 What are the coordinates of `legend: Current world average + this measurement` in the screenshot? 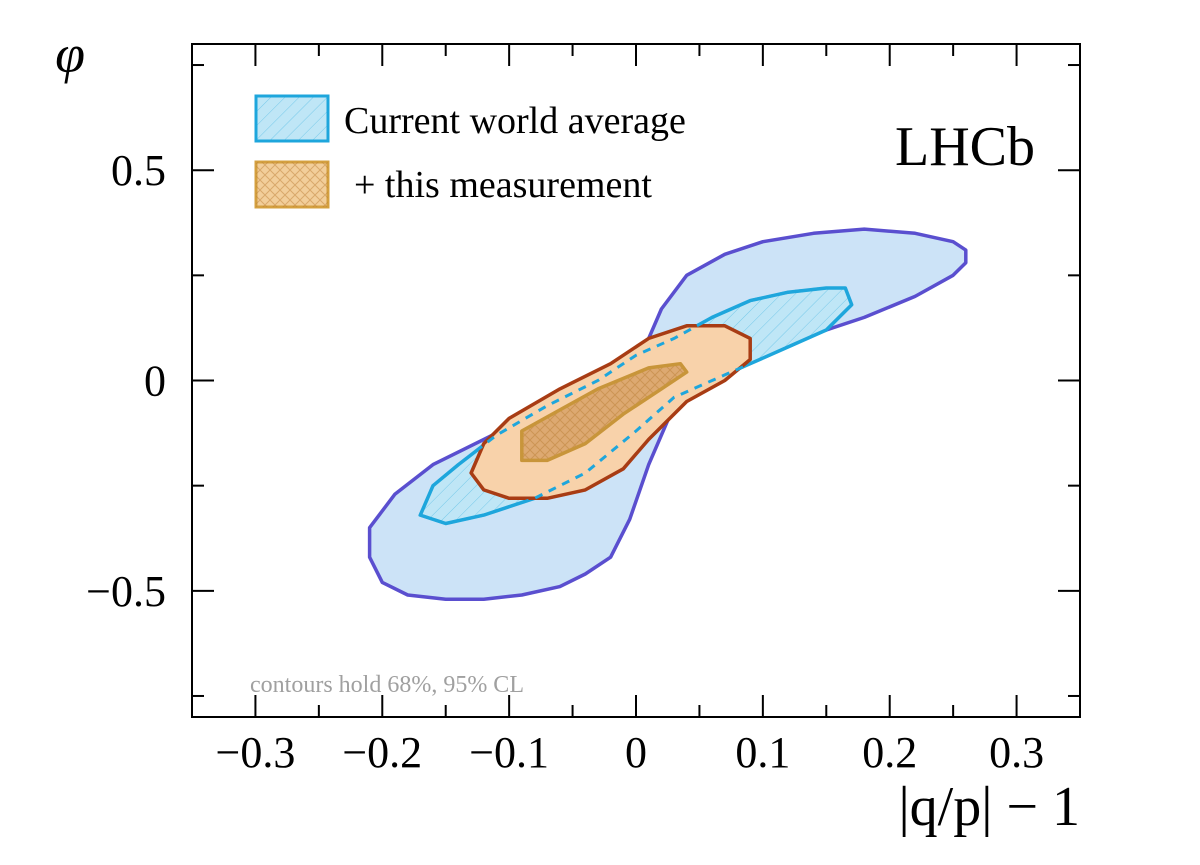 It's located at (470, 151).